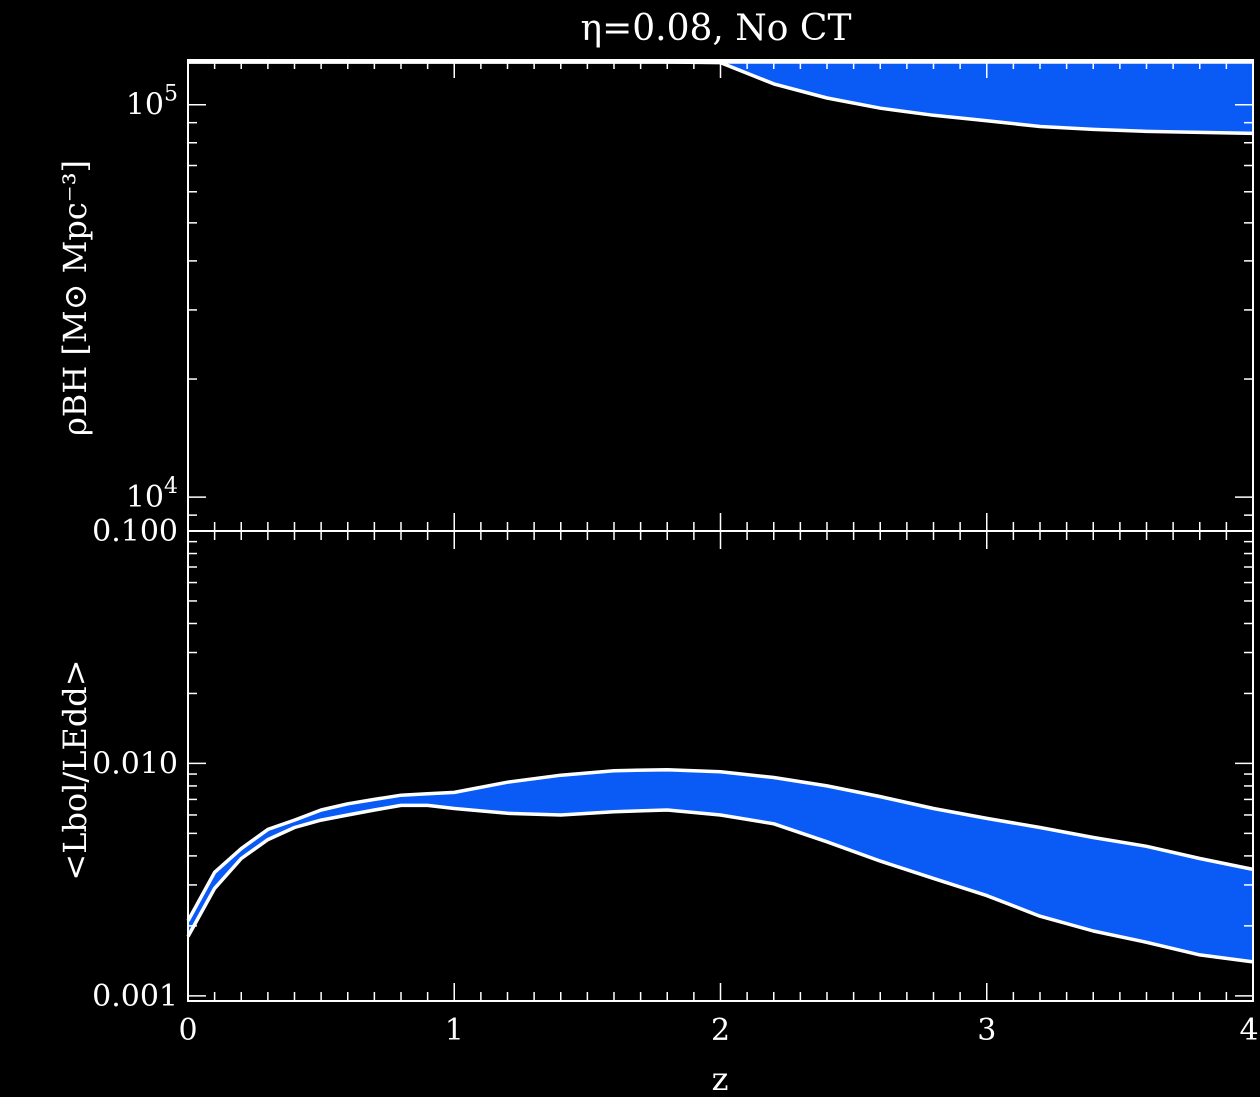 The width and height of the screenshot is (1260, 1097). Describe the element at coordinates (716, 28) in the screenshot. I see `chart-title: η=0.08, No CT` at that location.